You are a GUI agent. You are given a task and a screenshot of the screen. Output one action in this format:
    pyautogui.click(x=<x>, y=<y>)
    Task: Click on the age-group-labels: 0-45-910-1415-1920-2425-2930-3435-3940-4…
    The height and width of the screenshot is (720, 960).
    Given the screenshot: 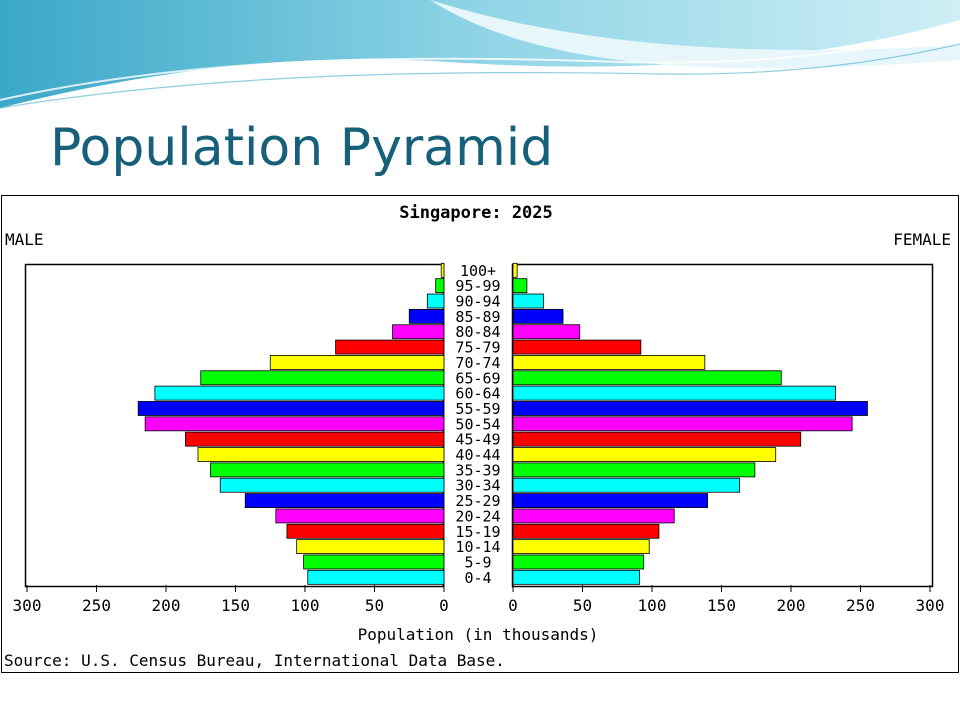 What is the action you would take?
    pyautogui.click(x=477, y=424)
    